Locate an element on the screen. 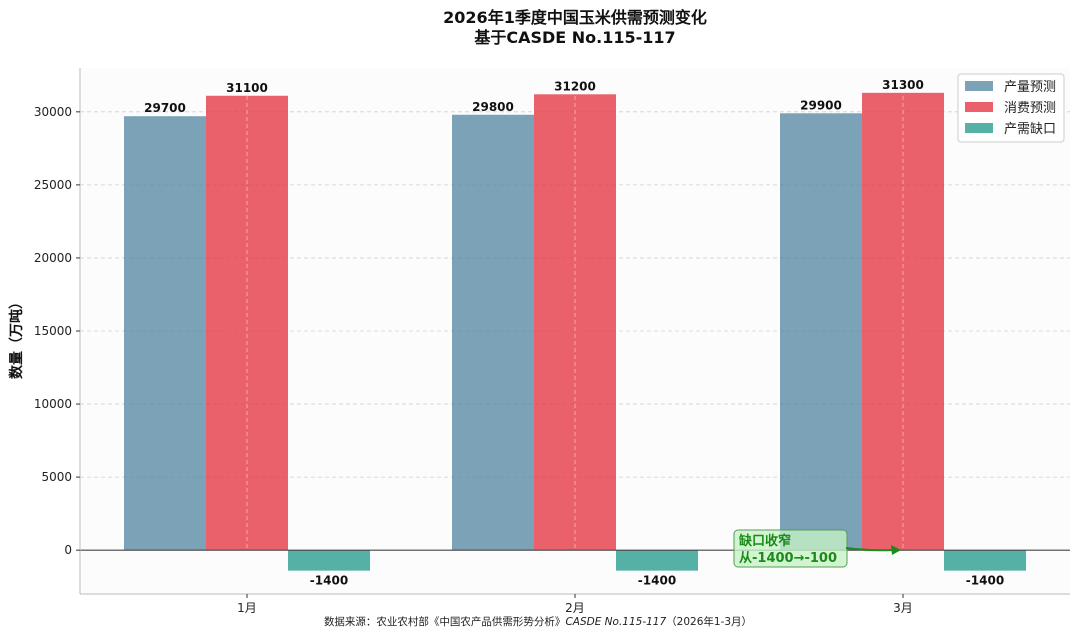  value-label-0-0: 29700 is located at coordinates (165, 108).